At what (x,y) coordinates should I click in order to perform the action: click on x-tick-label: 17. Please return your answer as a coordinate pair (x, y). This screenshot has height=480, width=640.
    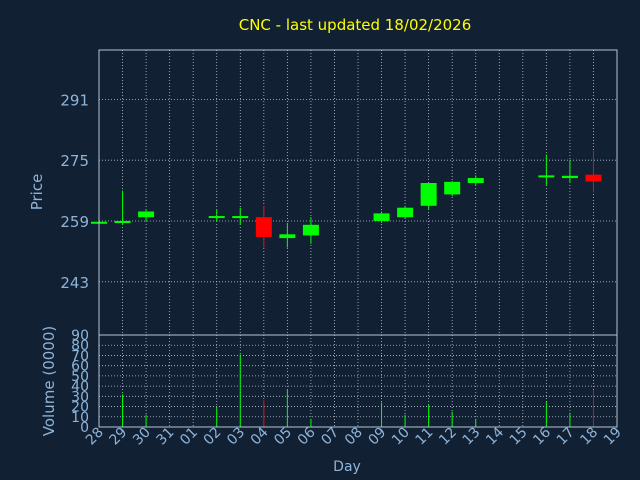
    Looking at the image, I should click on (566, 437).